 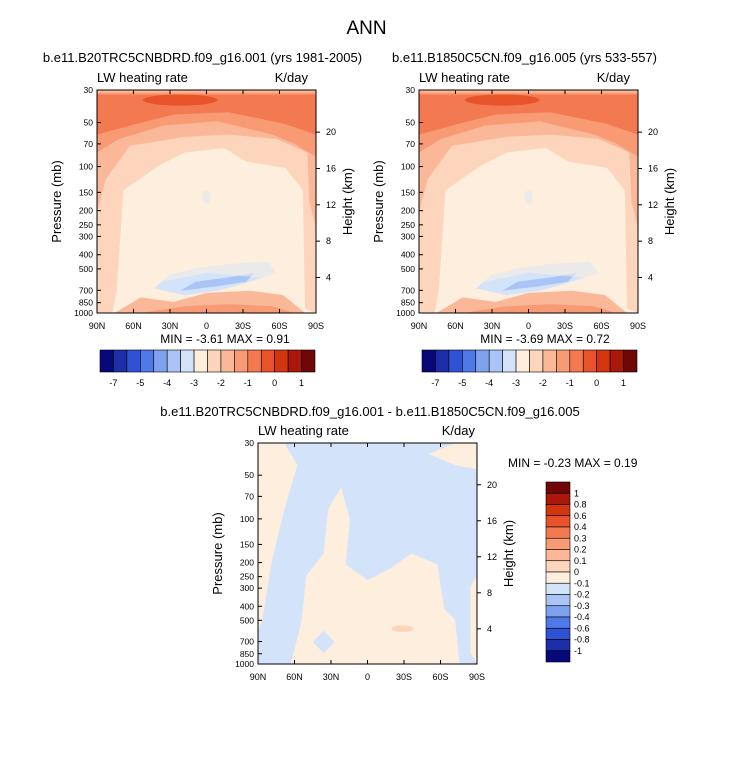 I want to click on x-tick-label: 30S, so click(x=243, y=326).